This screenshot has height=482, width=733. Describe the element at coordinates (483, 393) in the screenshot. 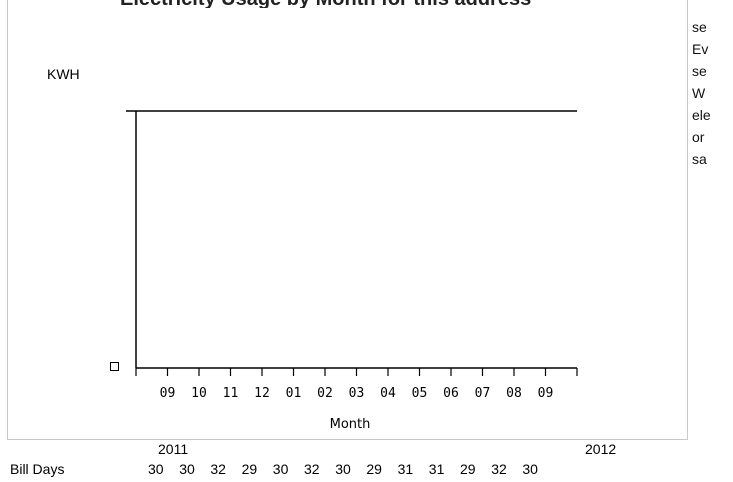

I see `x-tick-label: 07` at that location.